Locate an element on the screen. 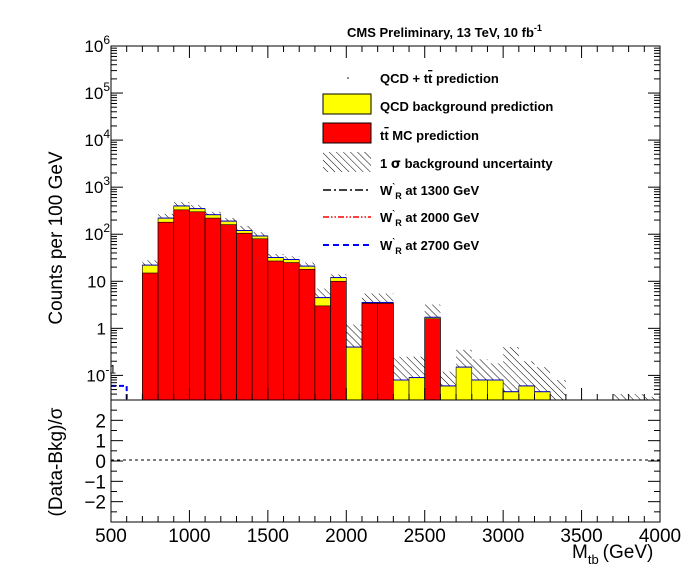  legend-entry-ttbar: tt MC prediction is located at coordinates (400, 133).